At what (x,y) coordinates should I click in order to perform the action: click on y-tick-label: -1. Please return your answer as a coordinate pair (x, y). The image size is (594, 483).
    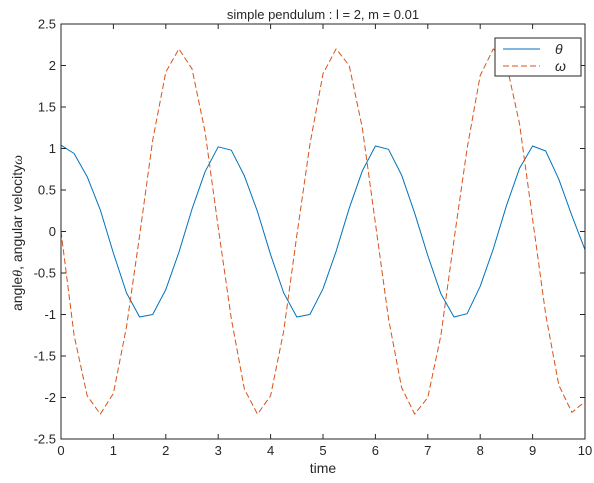
    Looking at the image, I should click on (50, 314).